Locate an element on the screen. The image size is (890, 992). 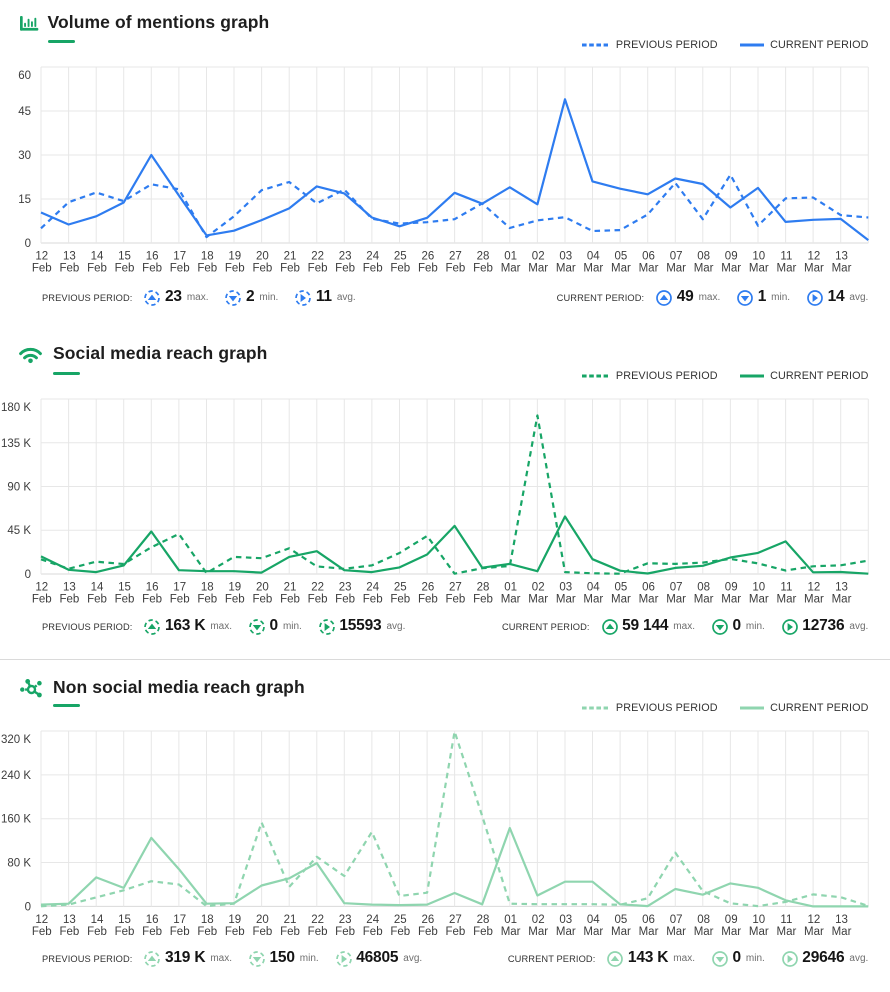
svg-text: 22 is located at coordinates (317, 257).